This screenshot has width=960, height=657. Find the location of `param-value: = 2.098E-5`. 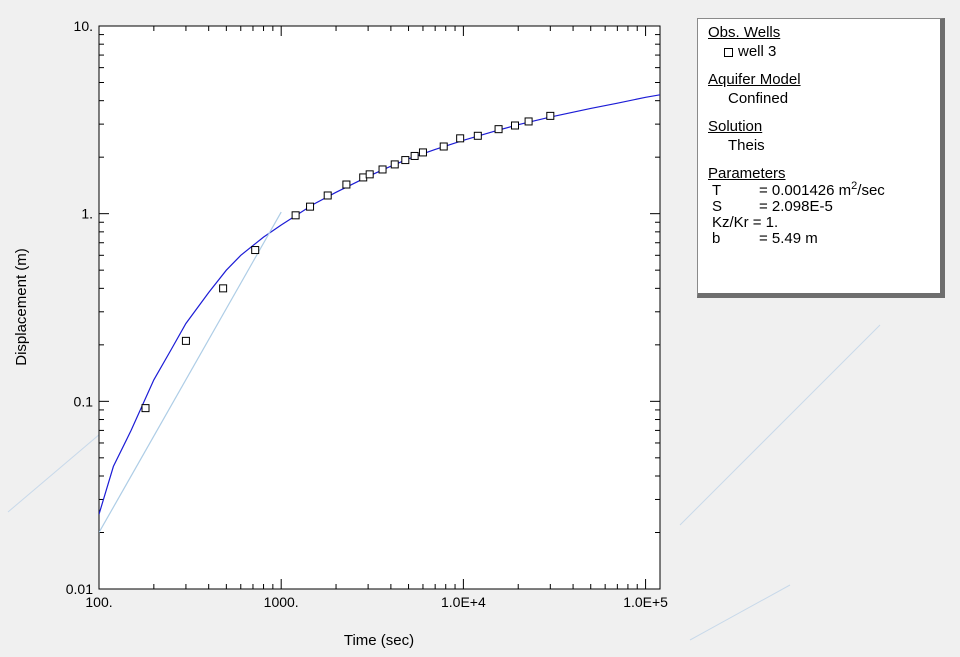

param-value: = 2.098E-5 is located at coordinates (796, 206).